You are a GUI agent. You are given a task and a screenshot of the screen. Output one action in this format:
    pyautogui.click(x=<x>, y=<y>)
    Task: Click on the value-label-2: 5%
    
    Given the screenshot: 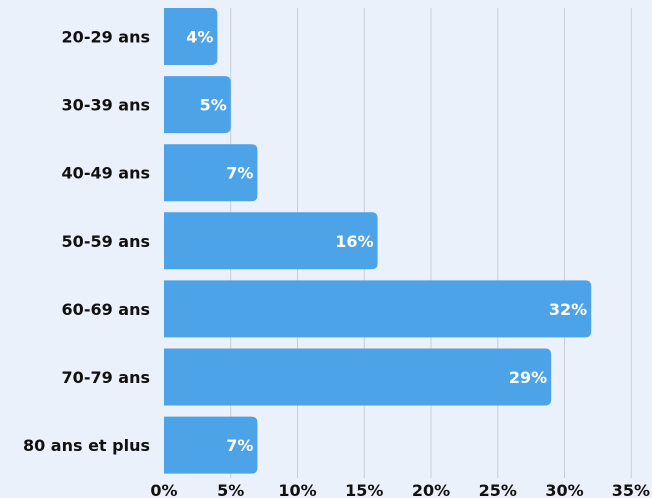 What is the action you would take?
    pyautogui.click(x=213, y=105)
    